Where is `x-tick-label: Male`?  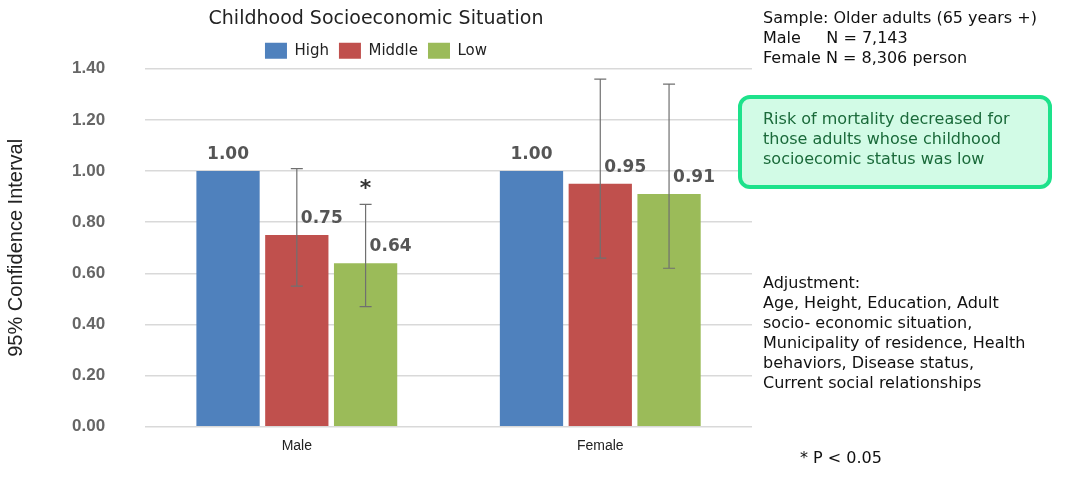 x-tick-label: Male is located at coordinates (297, 445).